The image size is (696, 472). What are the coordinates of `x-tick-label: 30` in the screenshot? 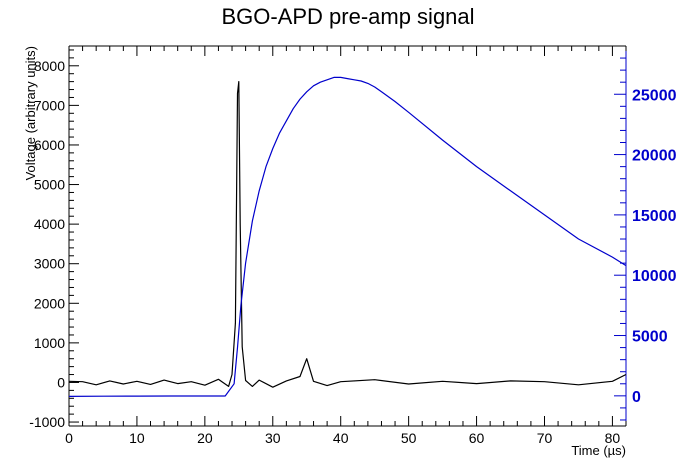 It's located at (273, 438).